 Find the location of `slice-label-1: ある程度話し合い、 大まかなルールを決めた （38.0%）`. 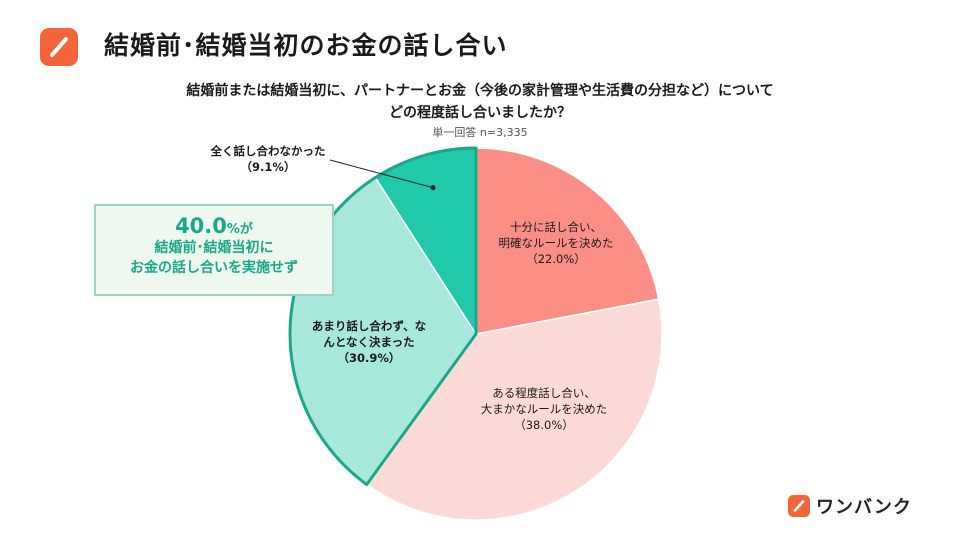

slice-label-1: ある程度話し合い、 大まかなルールを決めた （38.0%） is located at coordinates (544, 409).